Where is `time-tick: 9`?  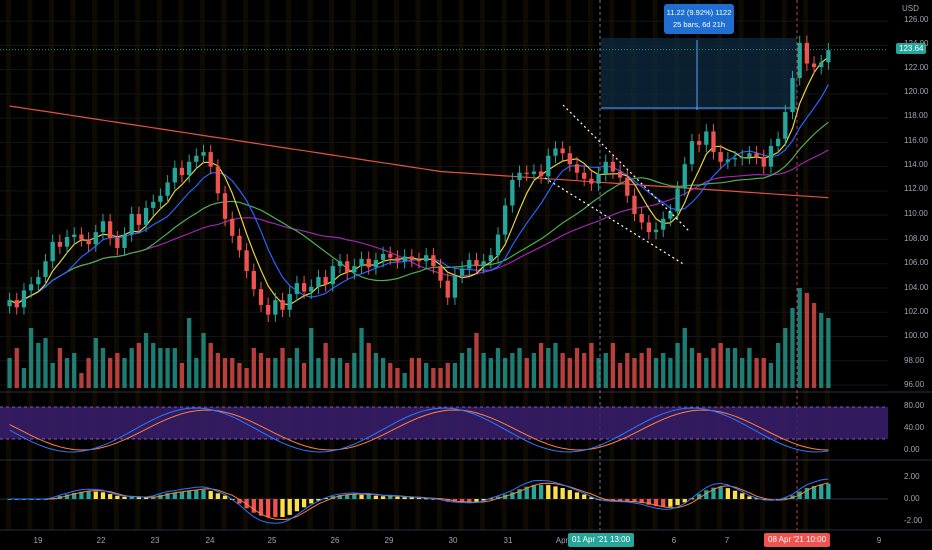 time-tick: 9 is located at coordinates (879, 540).